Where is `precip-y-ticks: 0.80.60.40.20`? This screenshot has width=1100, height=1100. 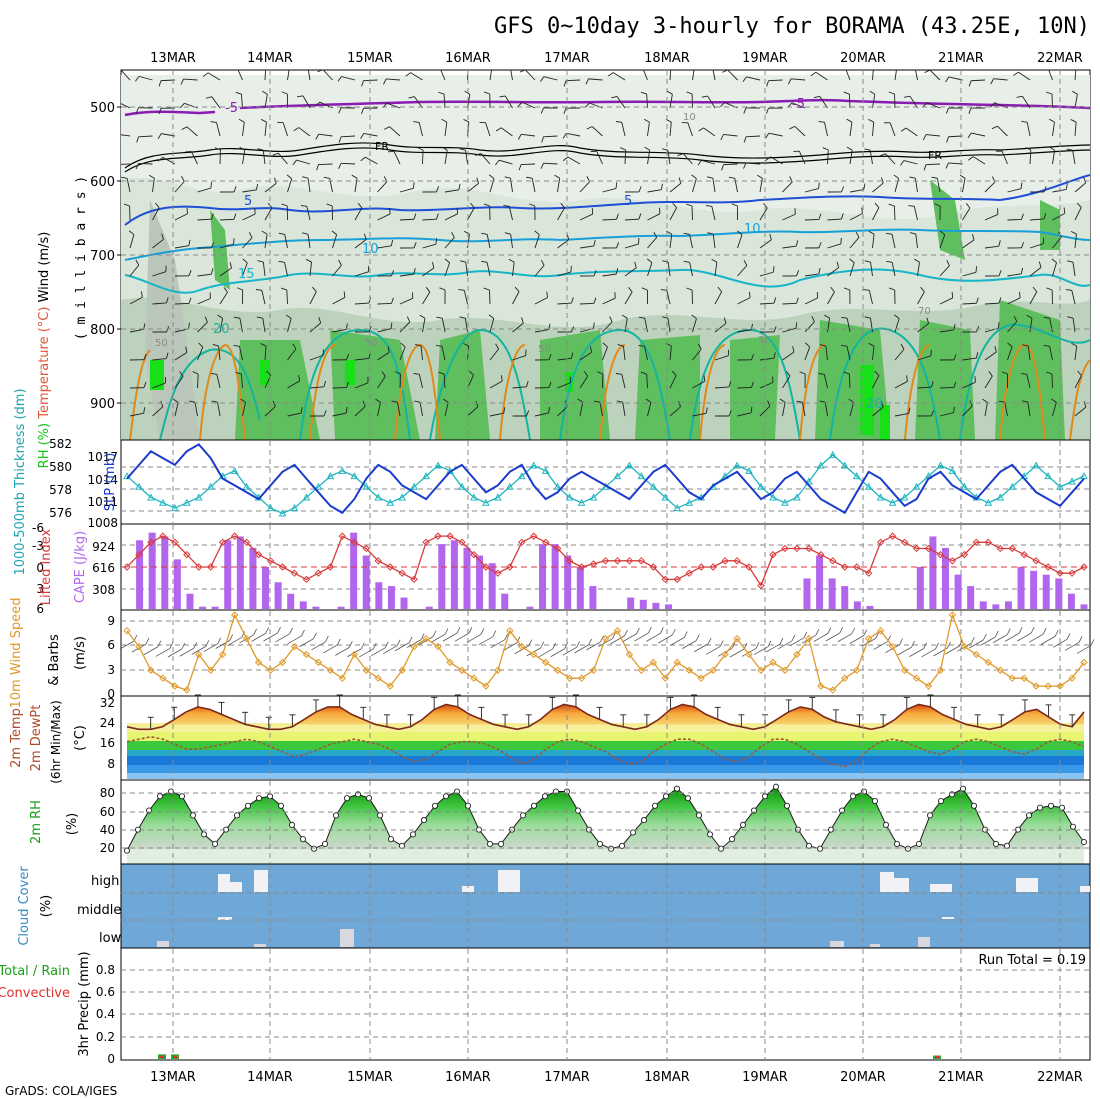
precip-y-ticks: 0.80.60.40.20 is located at coordinates (105, 1014).